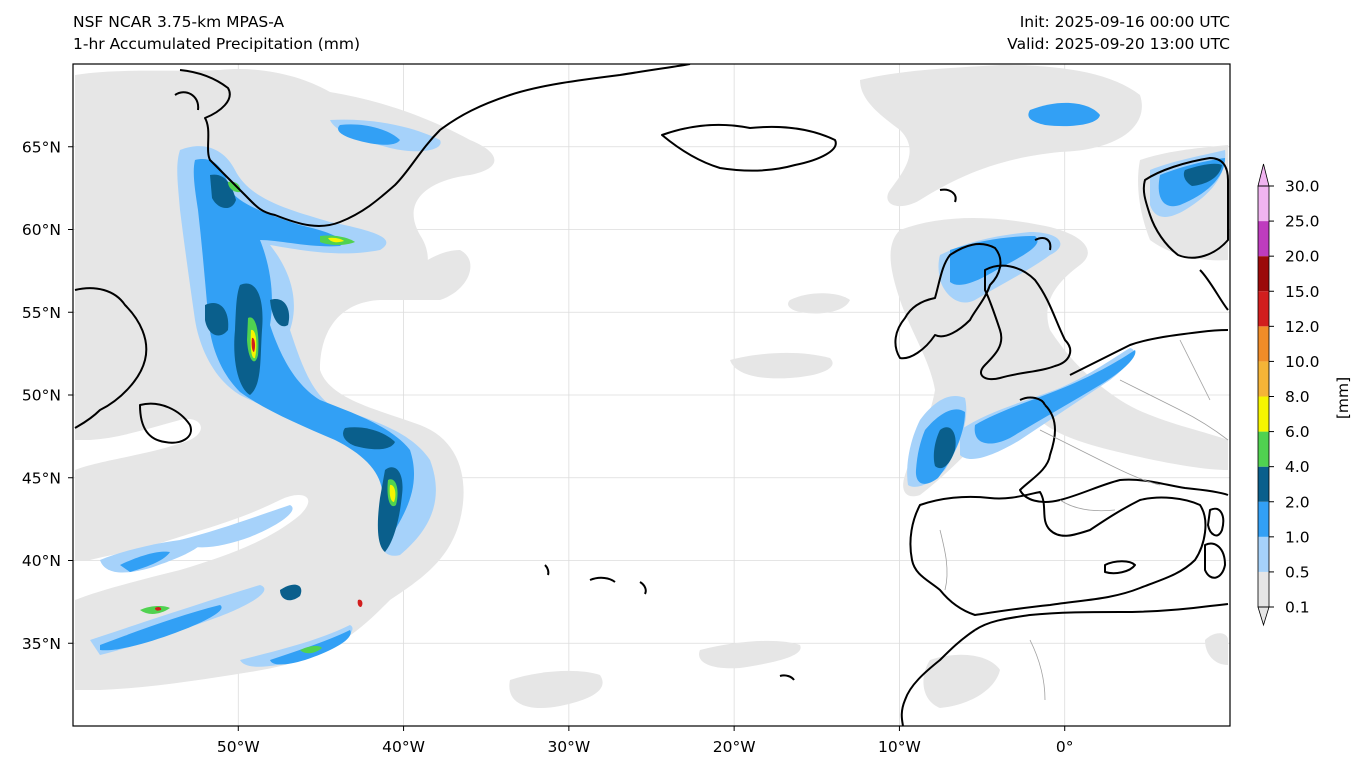 This screenshot has width=1366, height=770. Describe the element at coordinates (435, 145) in the screenshot. I see `greenland-coast` at that location.